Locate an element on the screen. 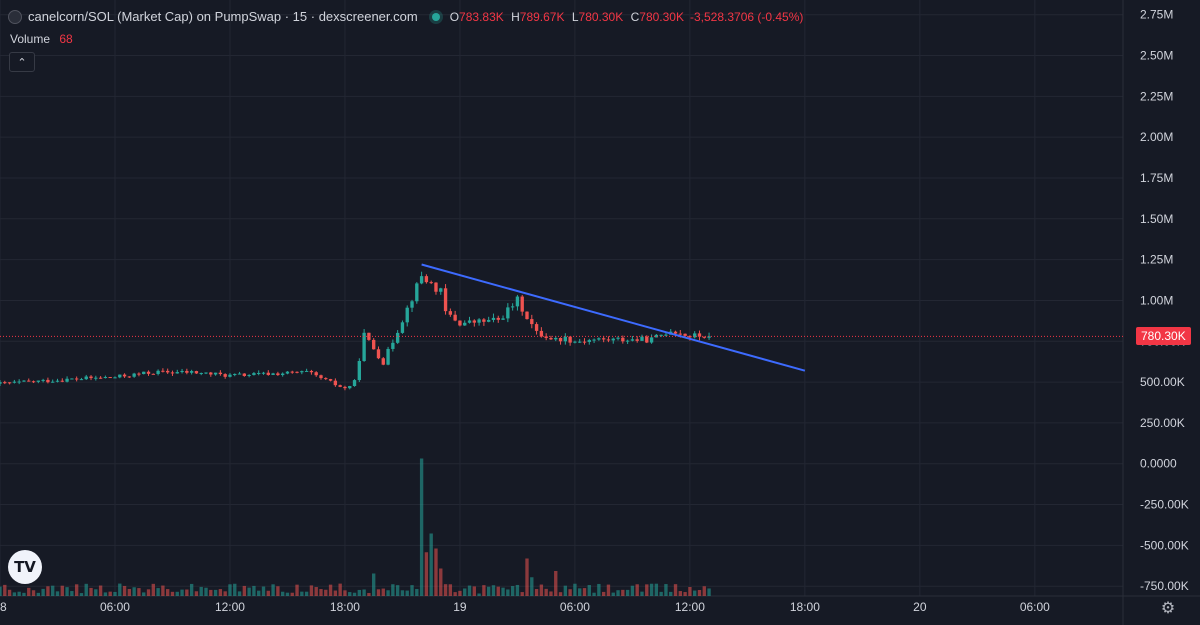  volume-series is located at coordinates (355, 527).